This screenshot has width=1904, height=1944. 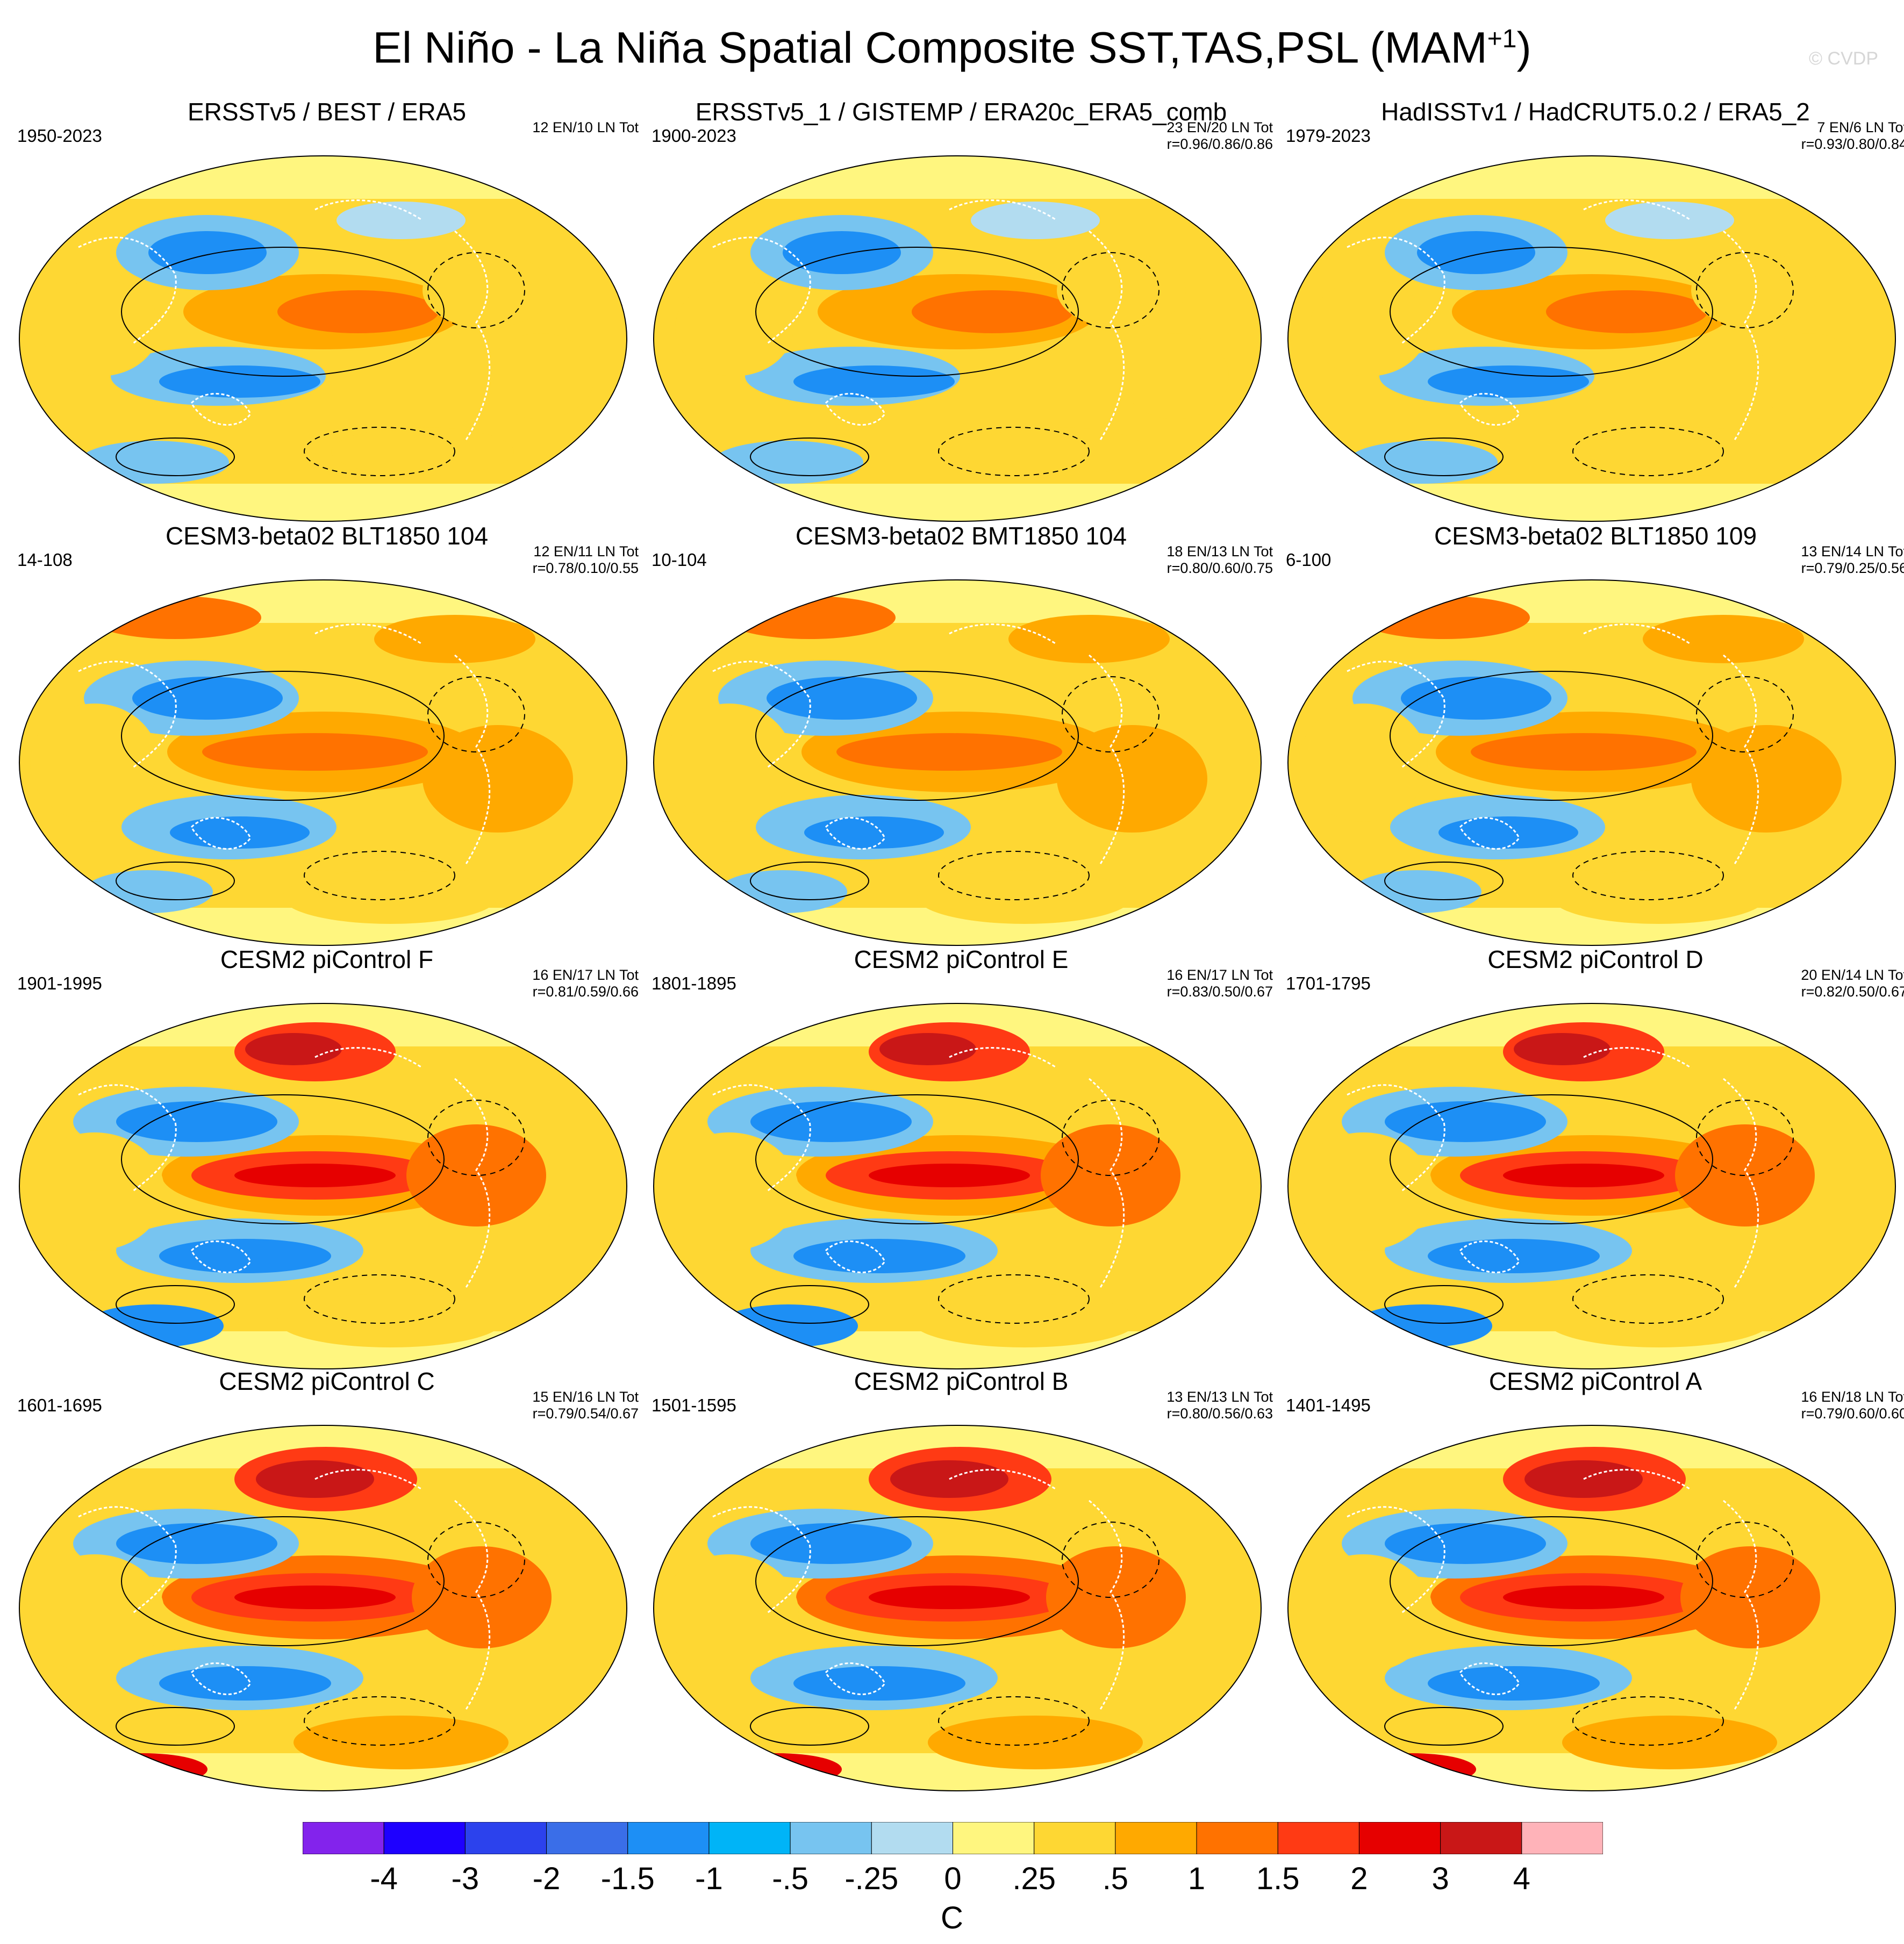 I want to click on colorbar-tick-label: .5, so click(x=1115, y=1879).